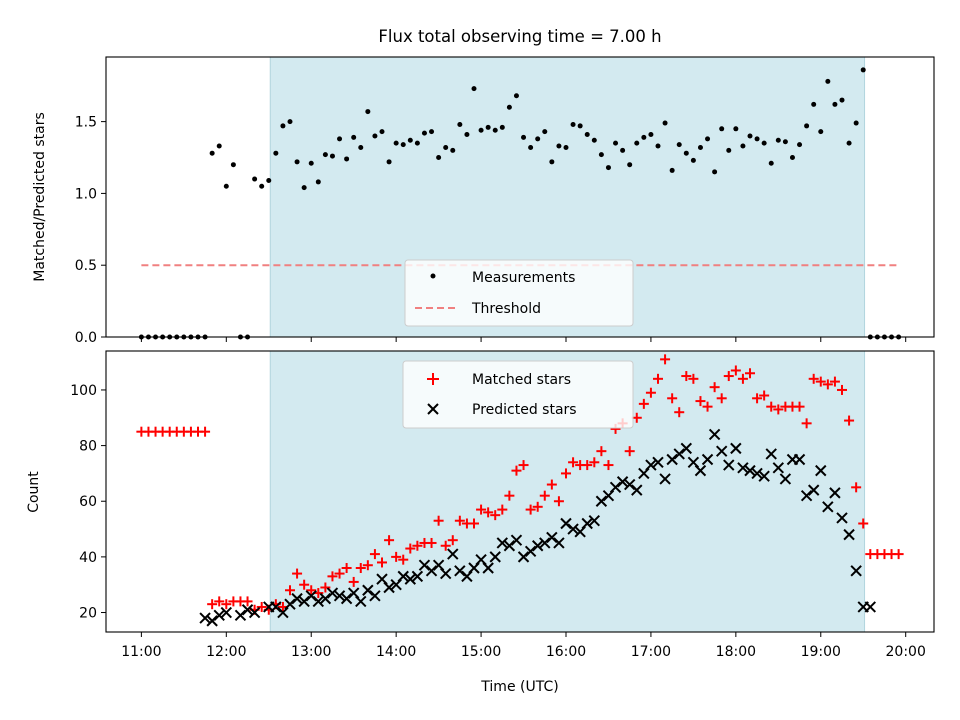  What do you see at coordinates (141, 652) in the screenshot?
I see `xtick-label-0: 11:00` at bounding box center [141, 652].